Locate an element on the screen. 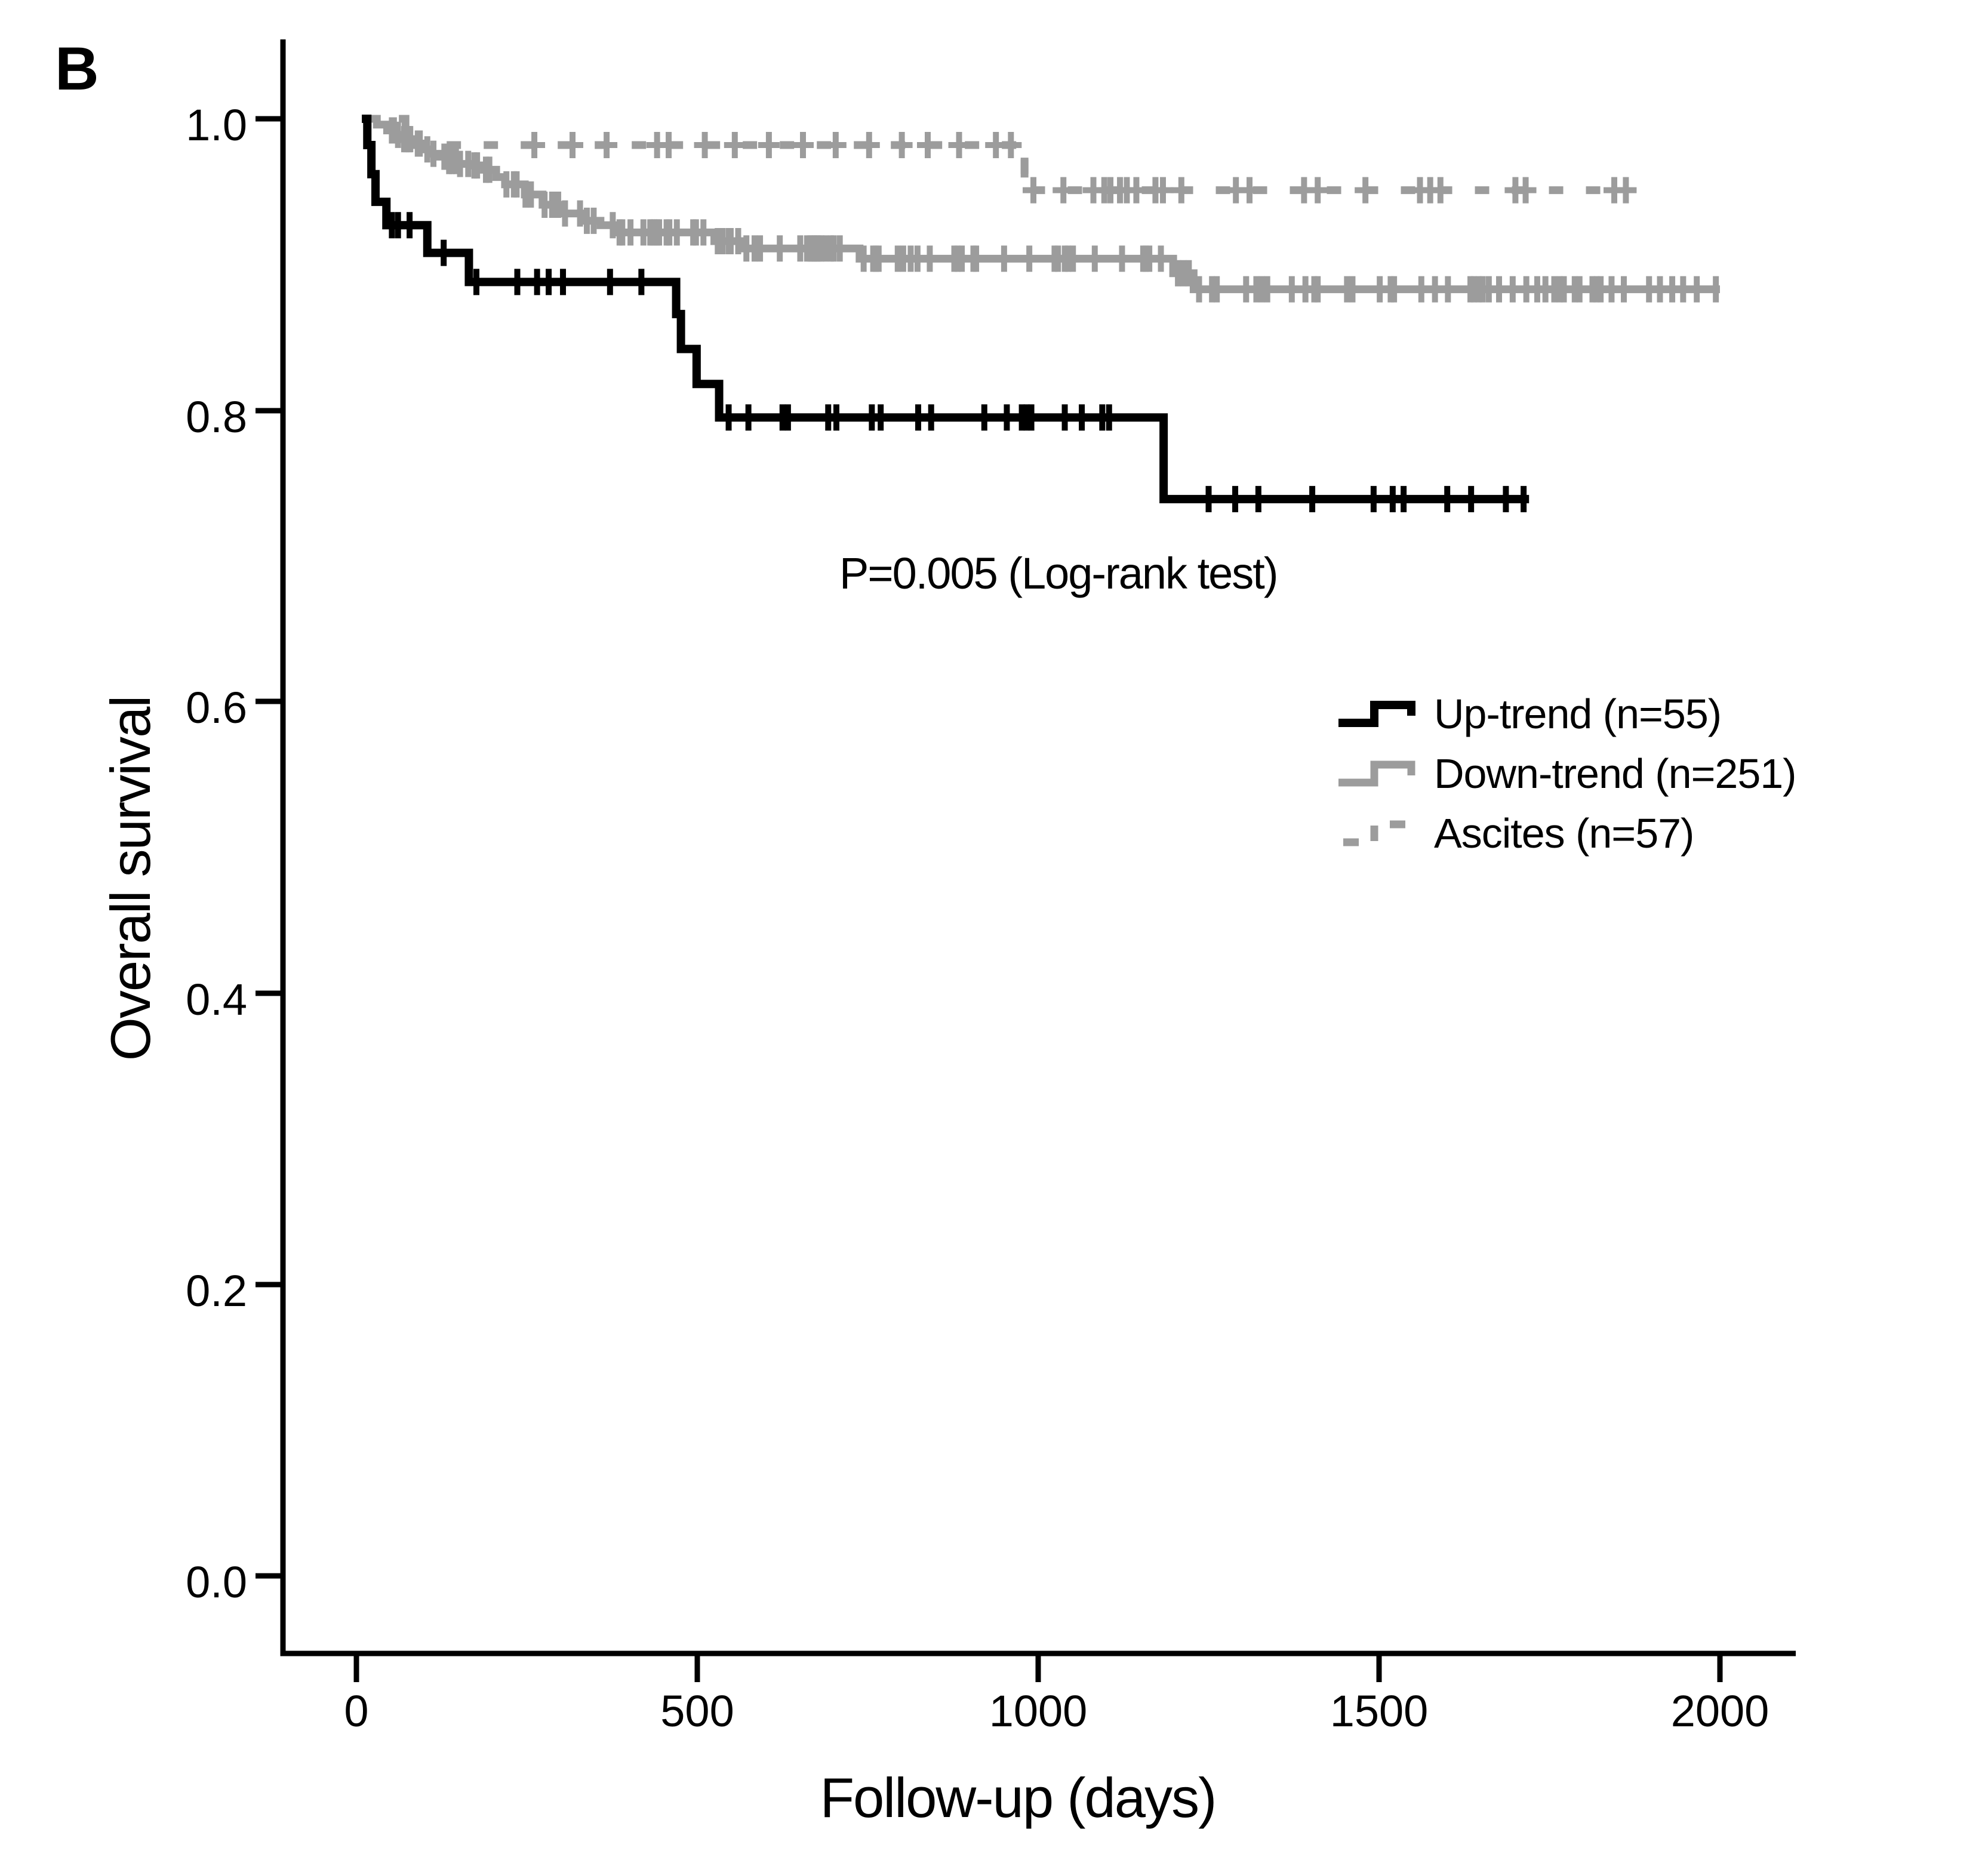 The height and width of the screenshot is (1860, 1988). survival-curves is located at coordinates (1041, 314).